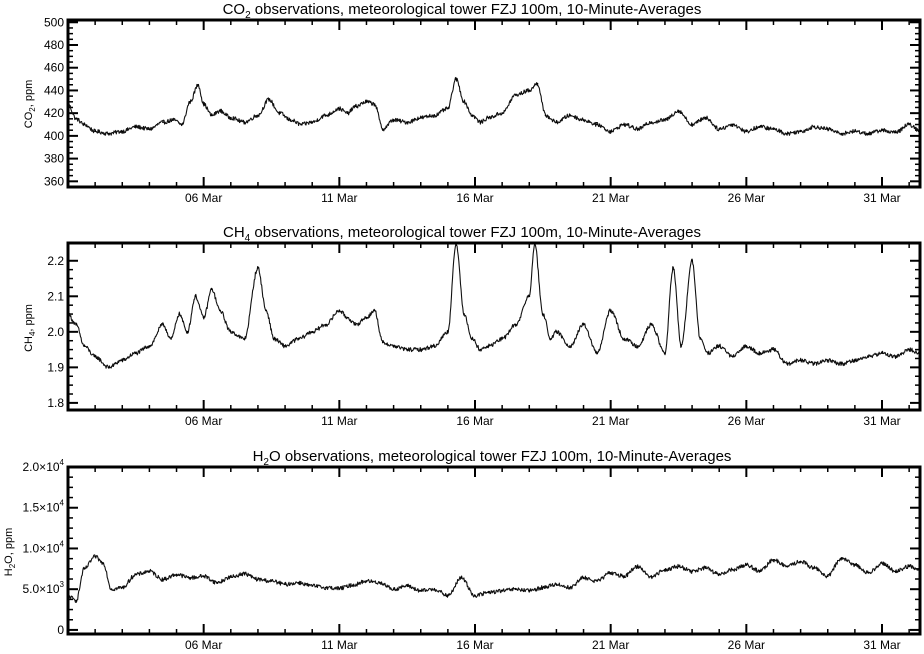 The width and height of the screenshot is (924, 654). Describe the element at coordinates (474, 421) in the screenshot. I see `ch4-x-tick-label: 16 Mar` at that location.